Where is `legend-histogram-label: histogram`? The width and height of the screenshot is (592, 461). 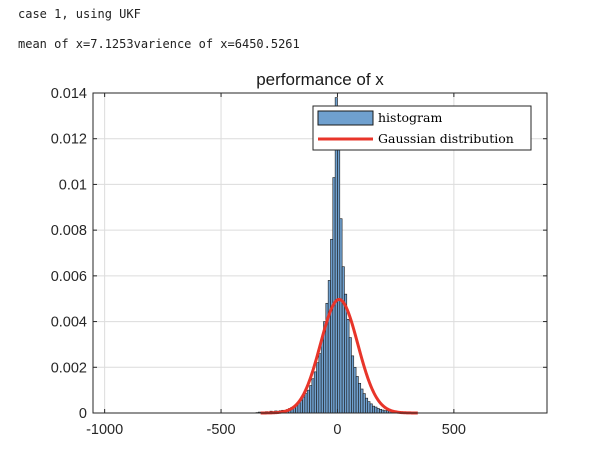
legend-histogram-label: histogram is located at coordinates (410, 117).